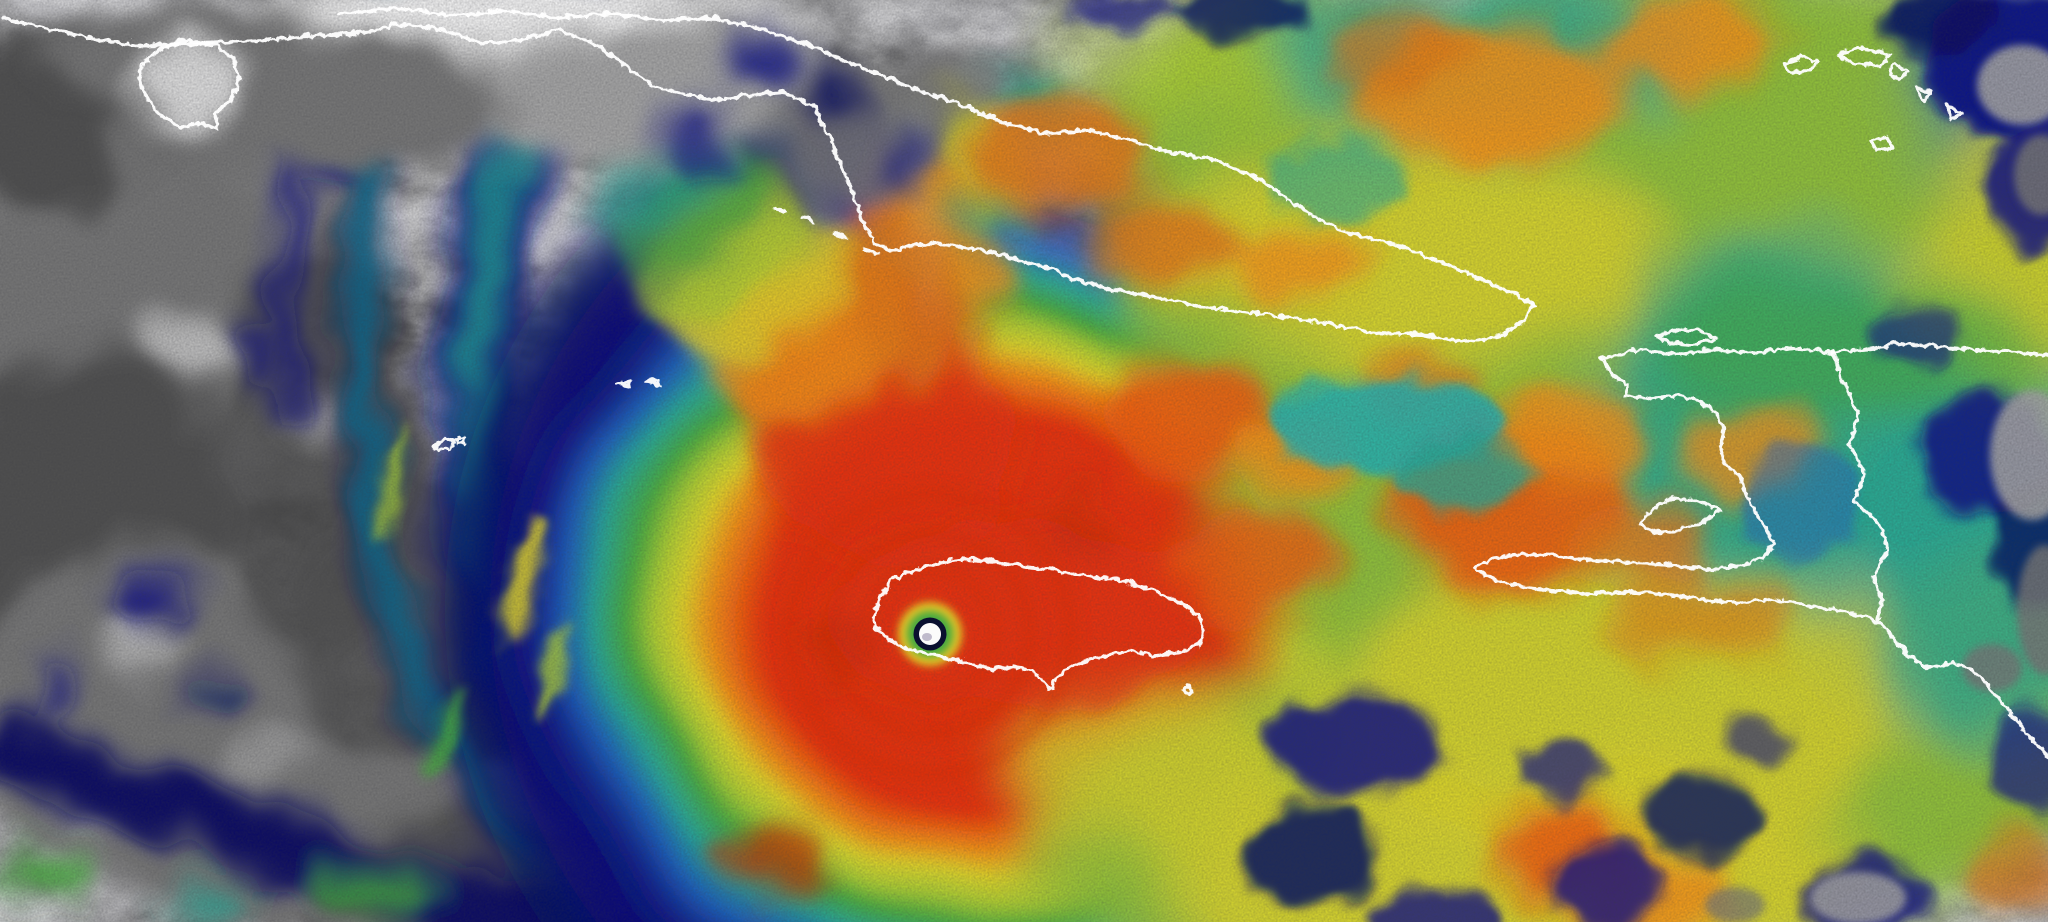 The height and width of the screenshot is (922, 2048). Describe the element at coordinates (824, 228) in the screenshot. I see `cuba-offshore-cays` at that location.